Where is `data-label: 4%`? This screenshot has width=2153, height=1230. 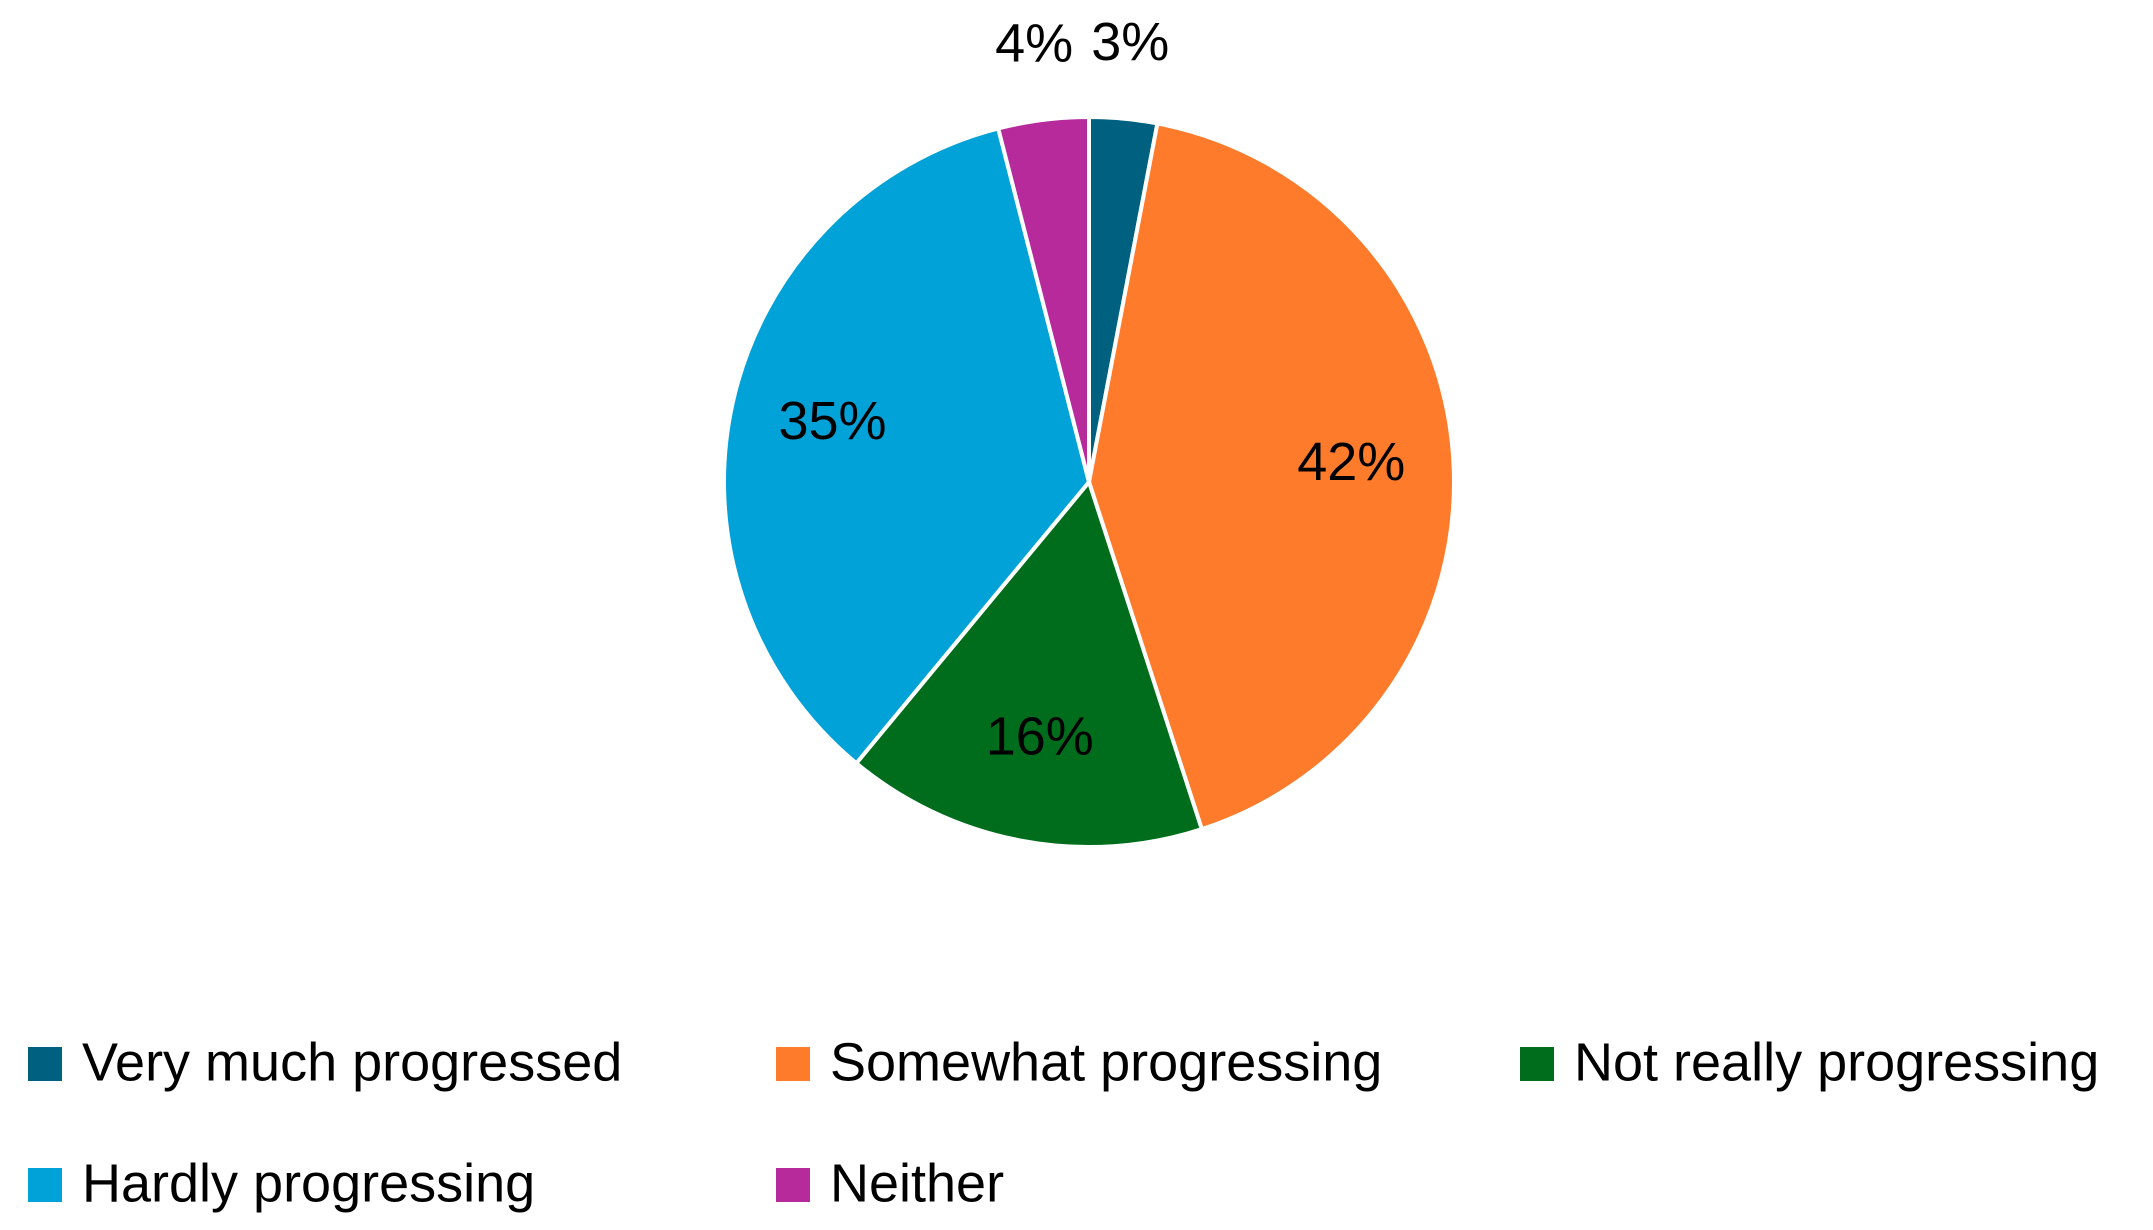 data-label: 4% is located at coordinates (1034, 44).